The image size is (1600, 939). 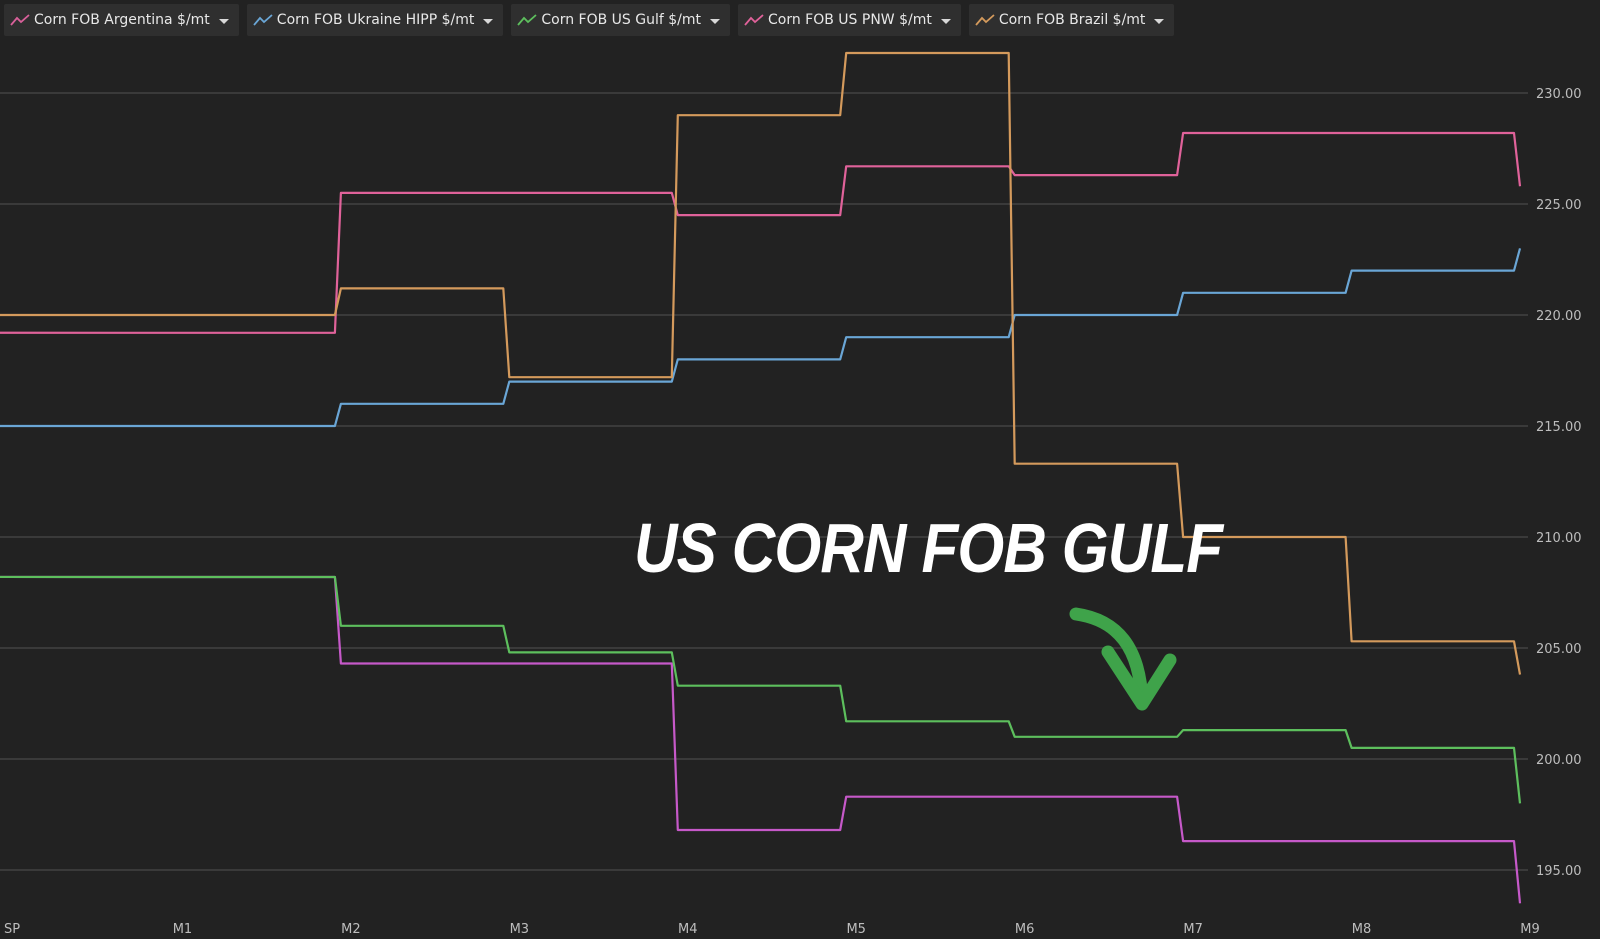 What do you see at coordinates (772, 929) in the screenshot?
I see `x-axis-ticks: SP M1 M2 M3 M4 M5 M6 M7 M8 M9` at bounding box center [772, 929].